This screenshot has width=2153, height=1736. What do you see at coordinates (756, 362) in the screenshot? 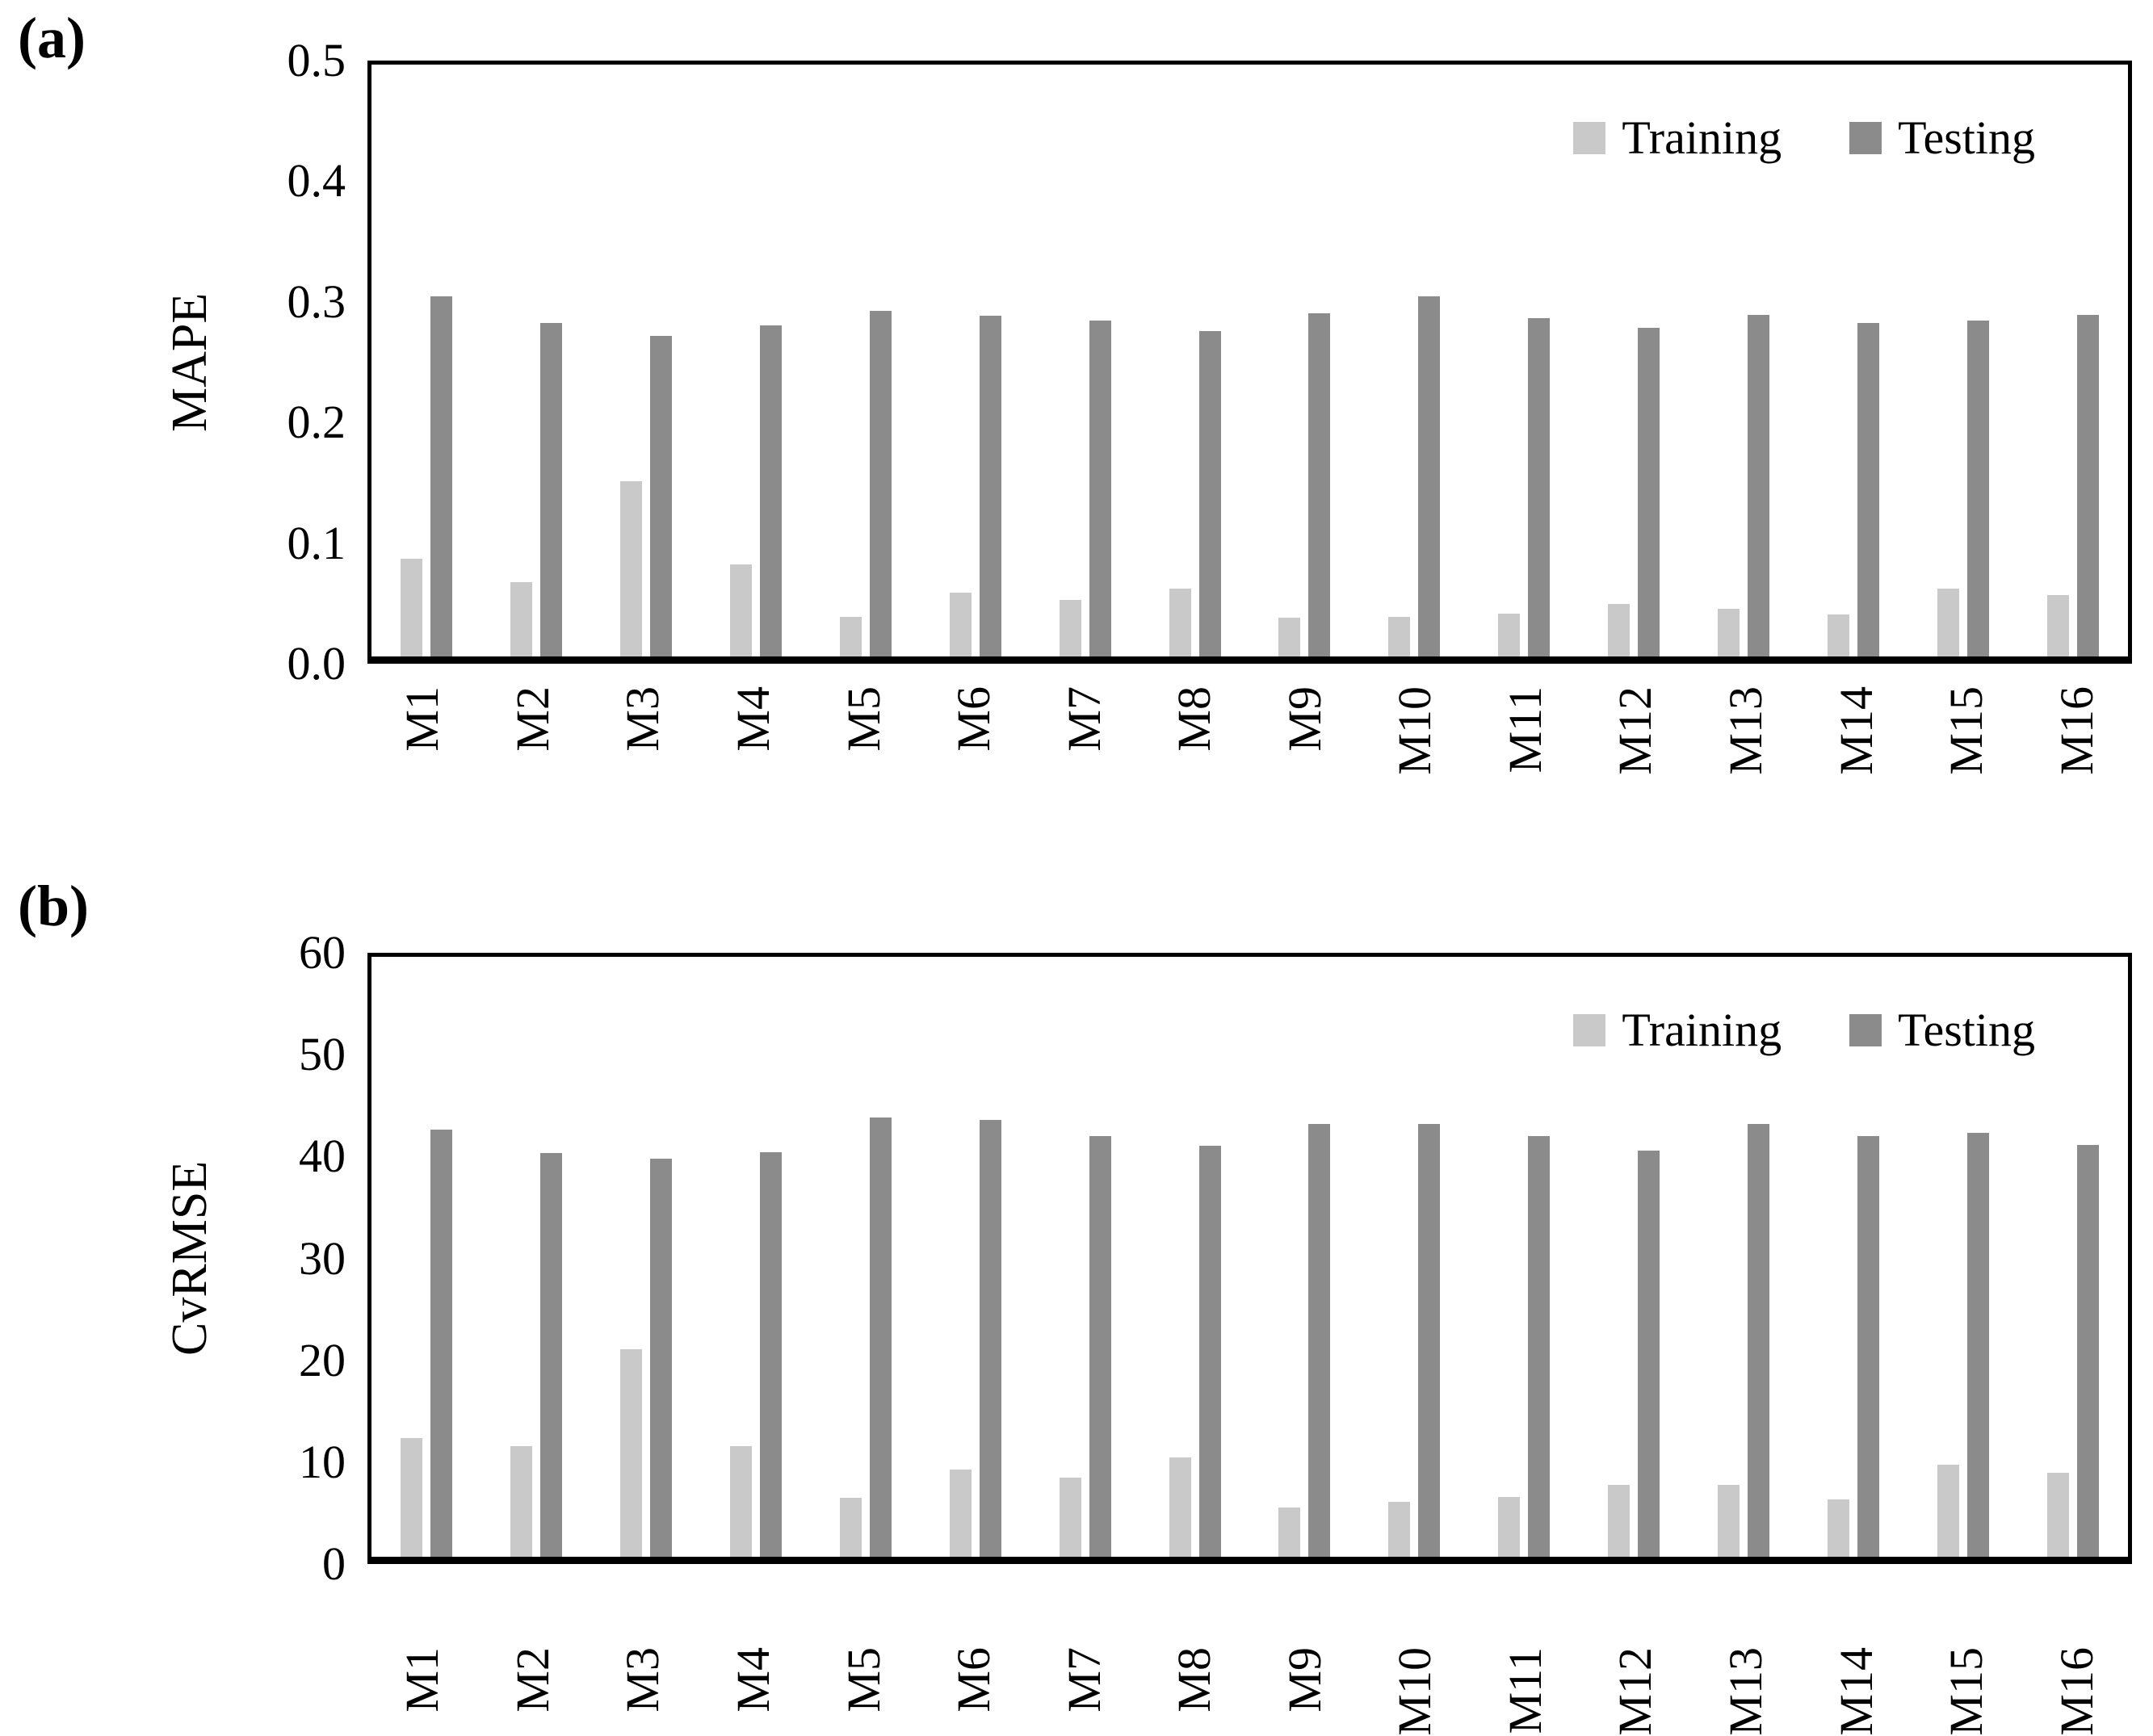
I see `bar-group-M4` at bounding box center [756, 362].